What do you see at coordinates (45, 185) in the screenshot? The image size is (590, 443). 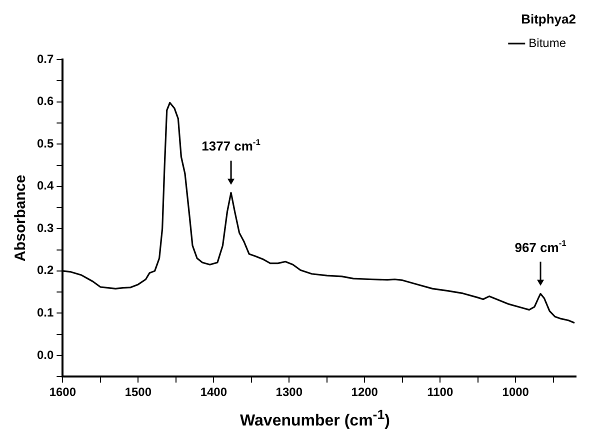 I see `y-tick-label: 0.4` at bounding box center [45, 185].